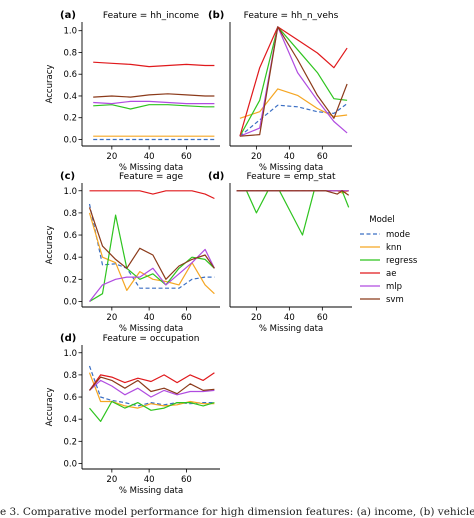  I want to click on legend-label-mode: mode, so click(398, 235).